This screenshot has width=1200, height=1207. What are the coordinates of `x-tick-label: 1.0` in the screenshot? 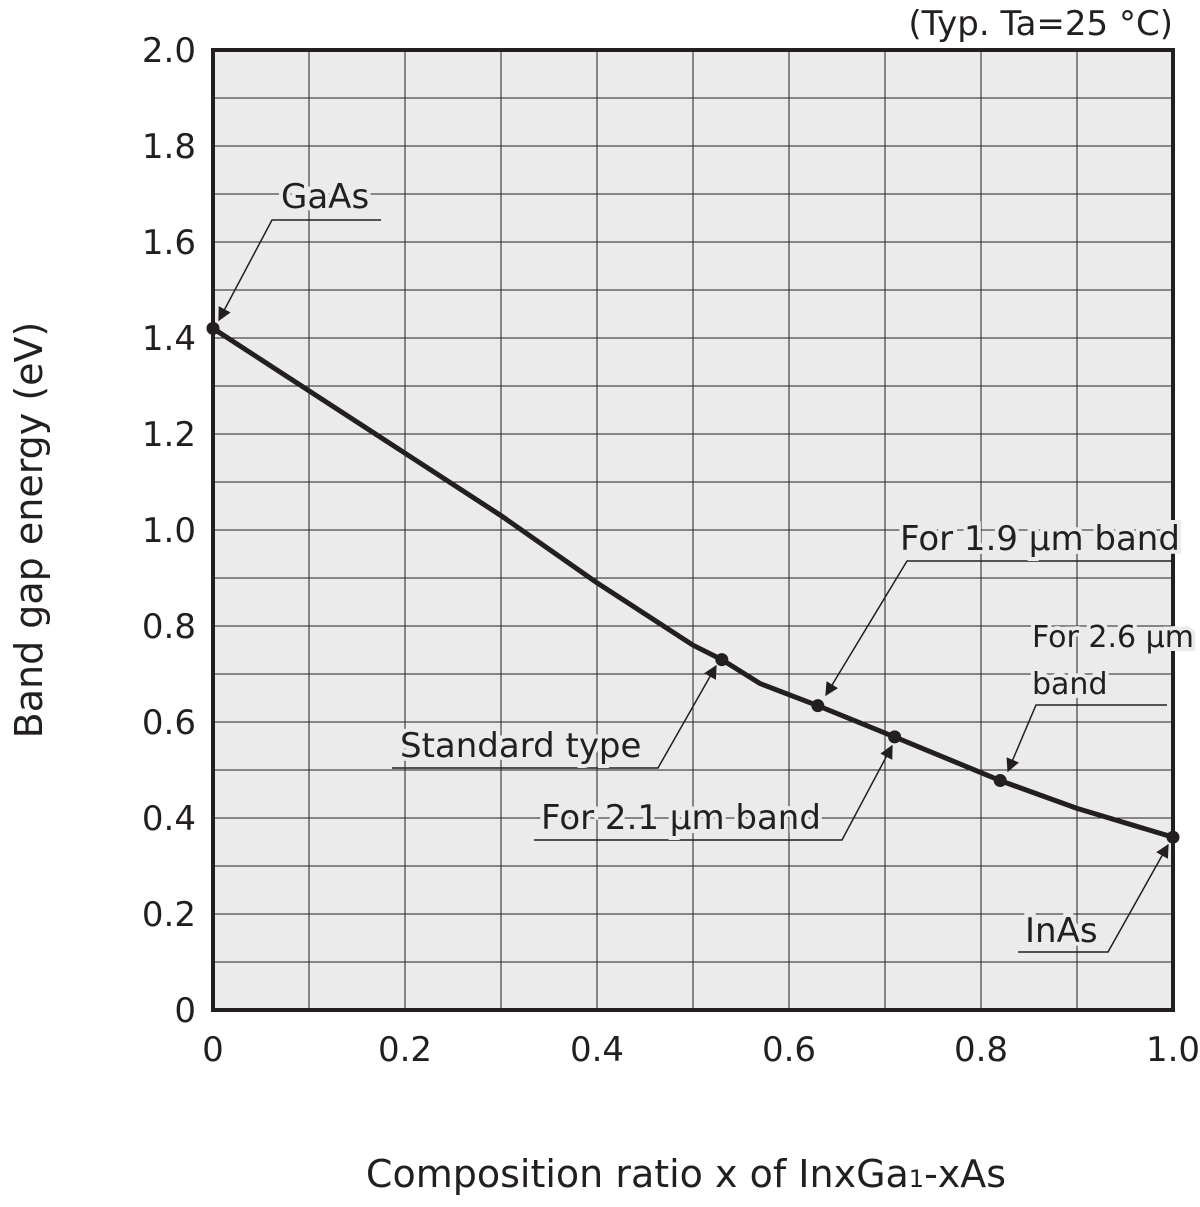 It's located at (1173, 1050).